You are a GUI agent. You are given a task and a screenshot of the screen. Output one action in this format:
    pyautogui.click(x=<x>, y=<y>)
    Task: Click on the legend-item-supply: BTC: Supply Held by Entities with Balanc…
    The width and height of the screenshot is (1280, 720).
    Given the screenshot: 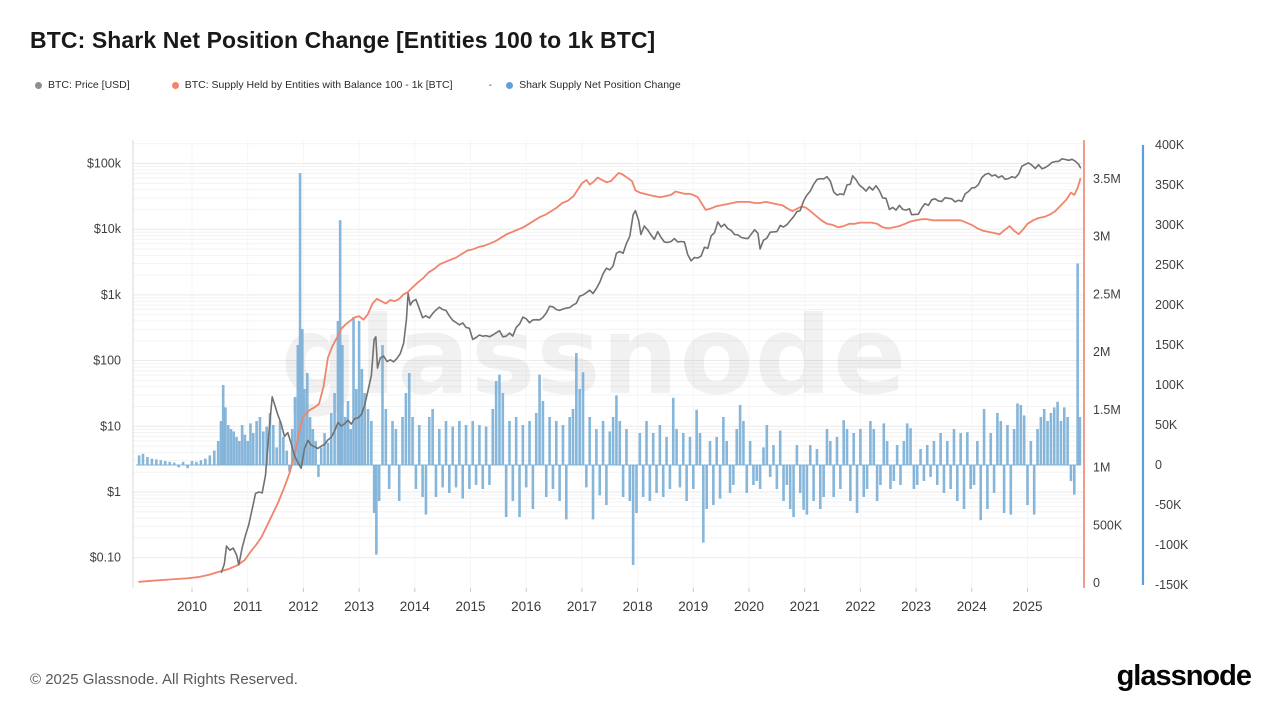 What is the action you would take?
    pyautogui.click(x=312, y=85)
    